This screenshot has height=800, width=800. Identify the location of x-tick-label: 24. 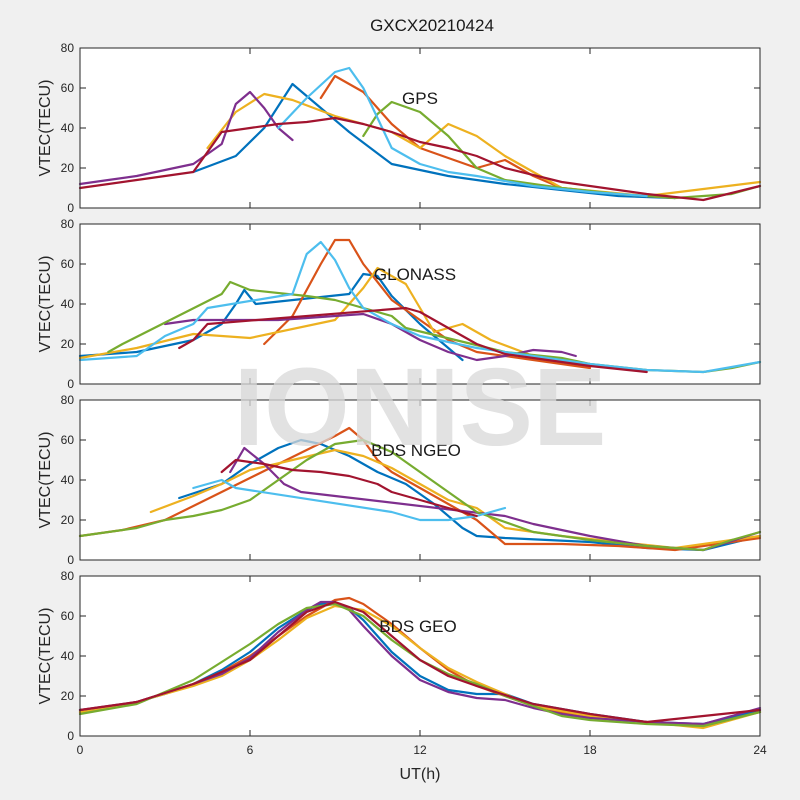
(760, 750).